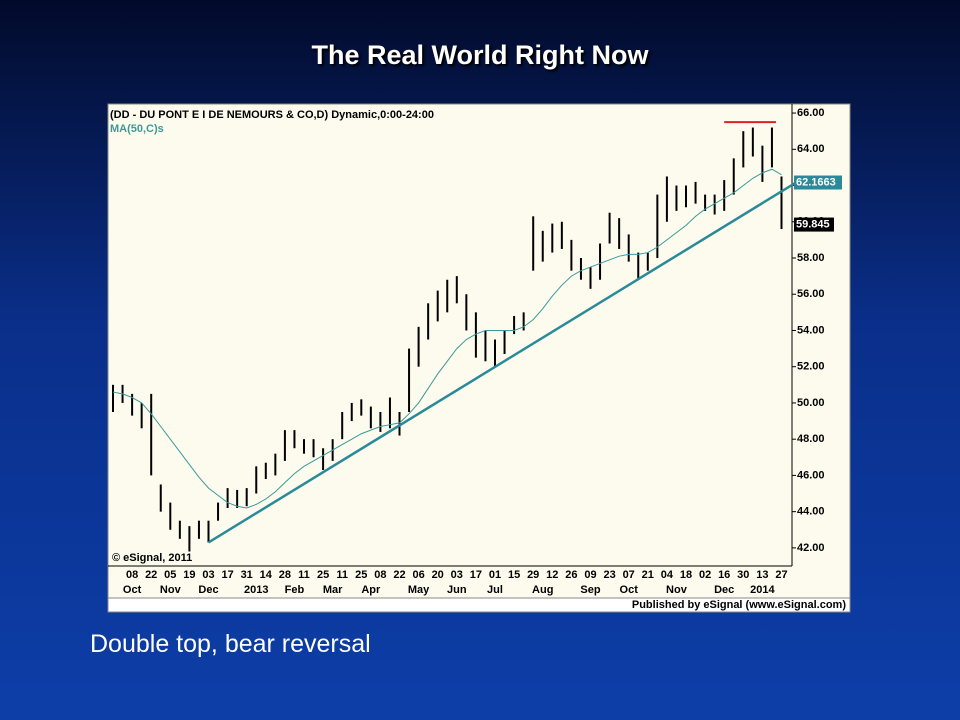  I want to click on x-month-label: May, so click(419, 590).